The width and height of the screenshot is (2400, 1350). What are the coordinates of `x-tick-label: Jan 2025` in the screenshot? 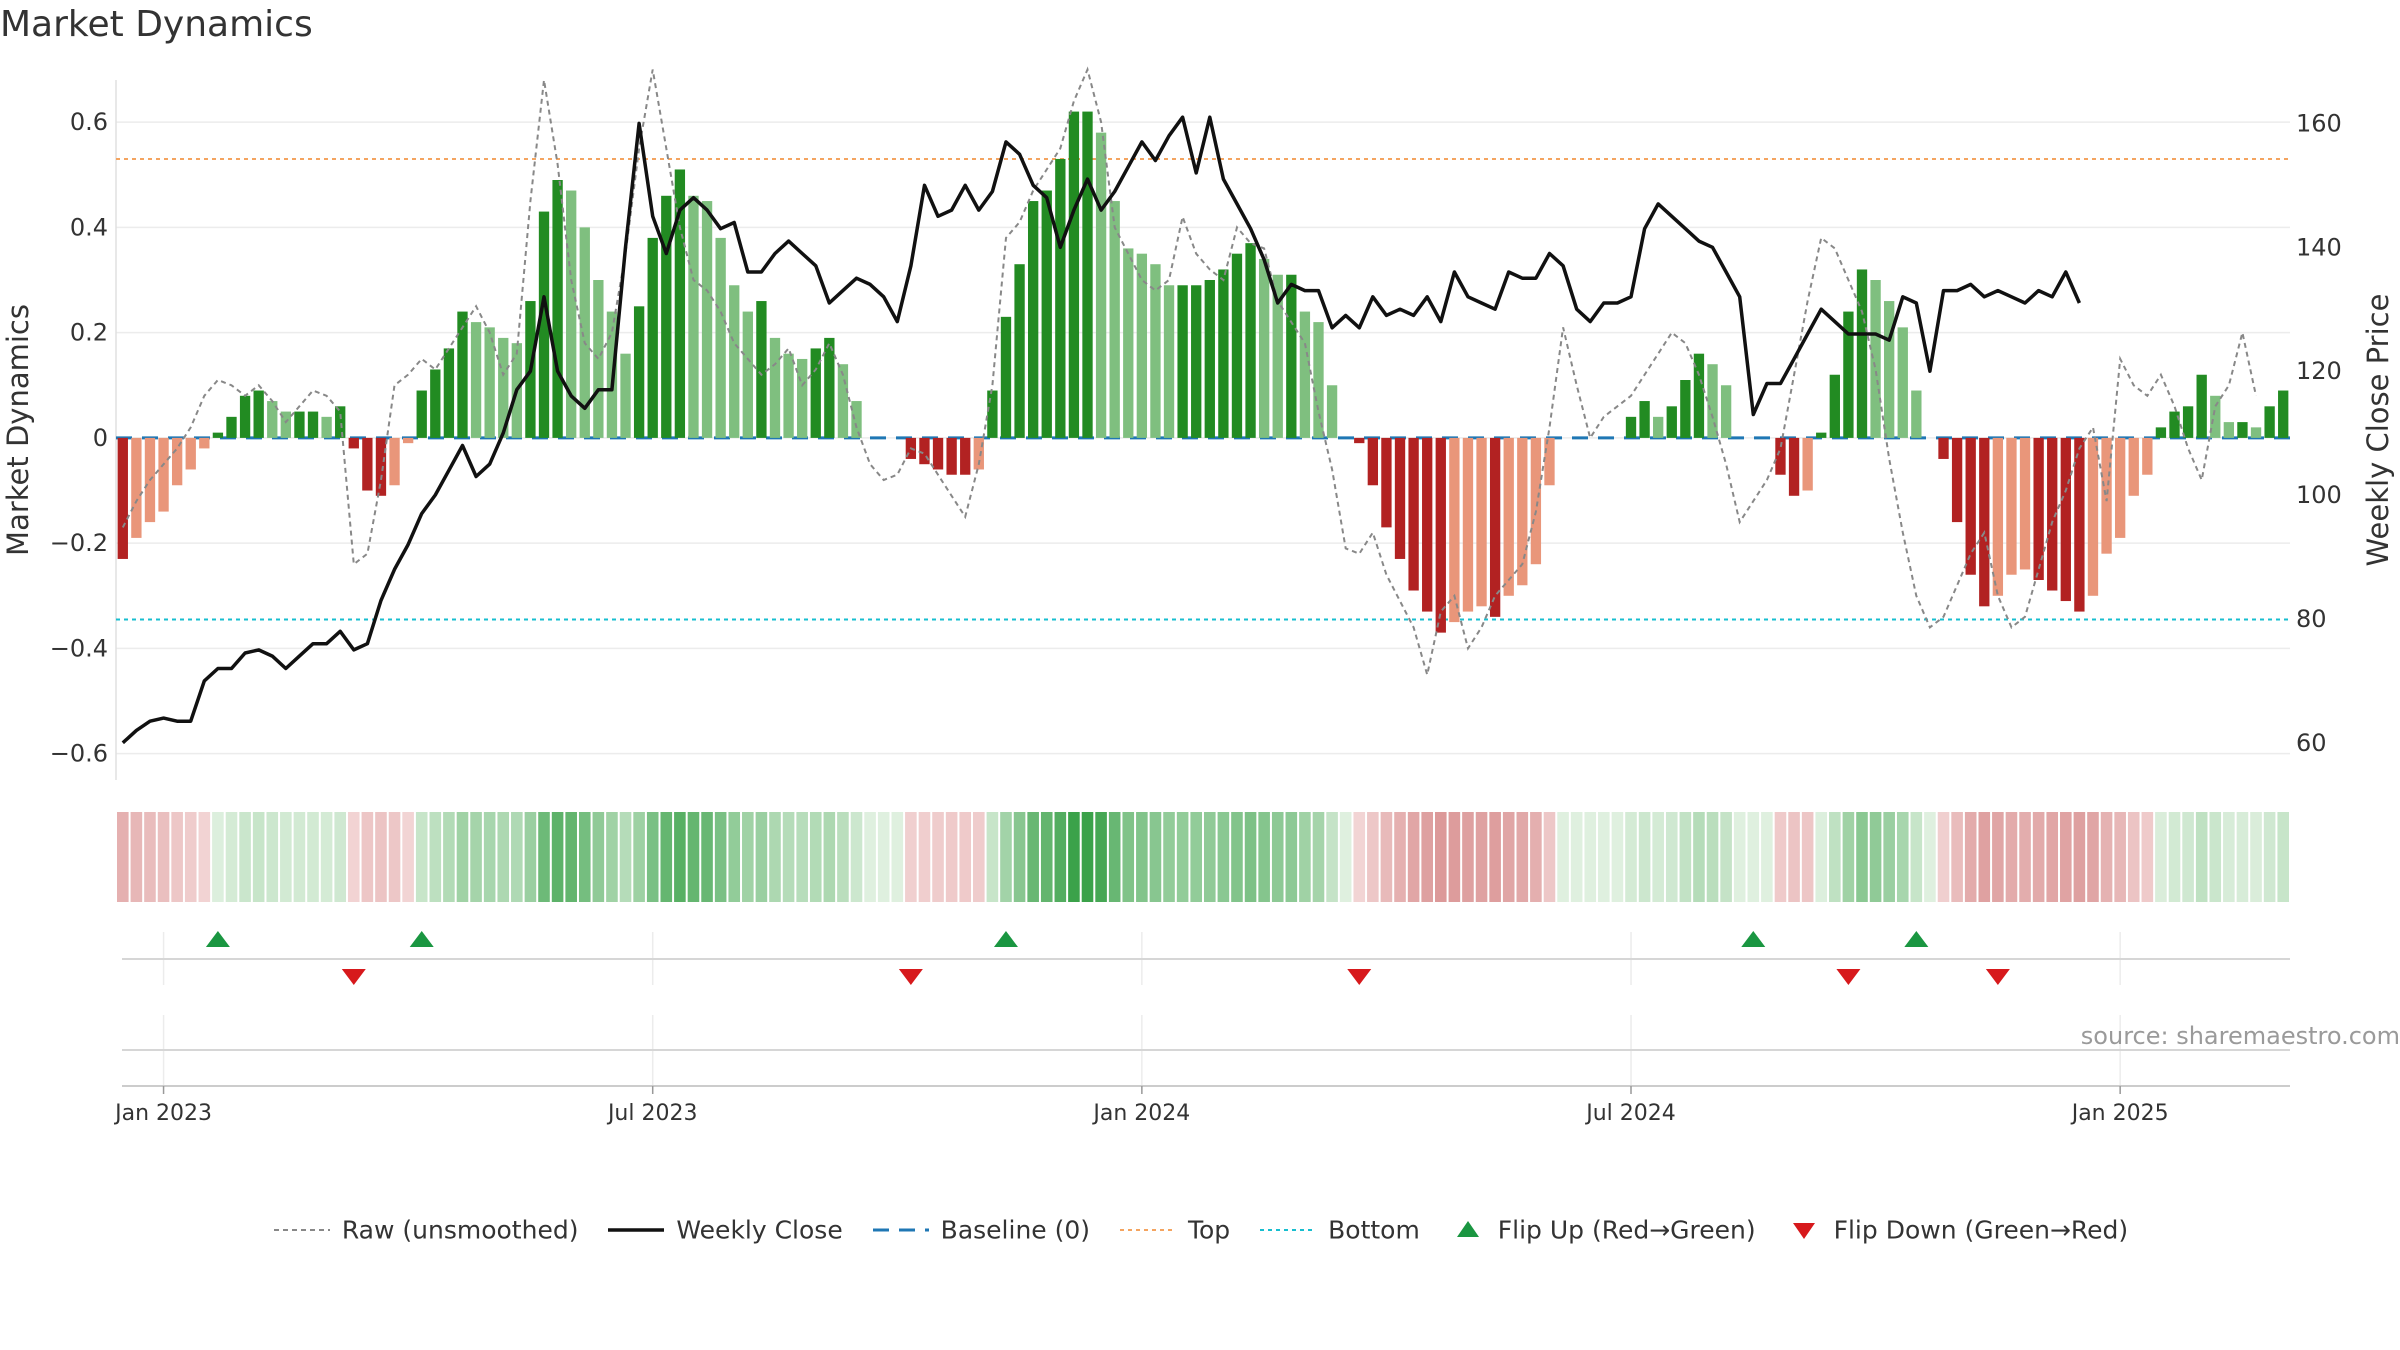 It's located at (2119, 1113).